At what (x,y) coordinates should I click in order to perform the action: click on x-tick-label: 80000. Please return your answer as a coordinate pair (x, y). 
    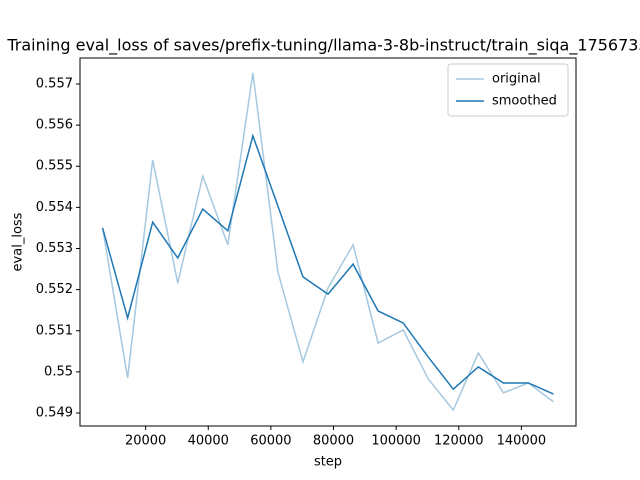
    Looking at the image, I should click on (333, 441).